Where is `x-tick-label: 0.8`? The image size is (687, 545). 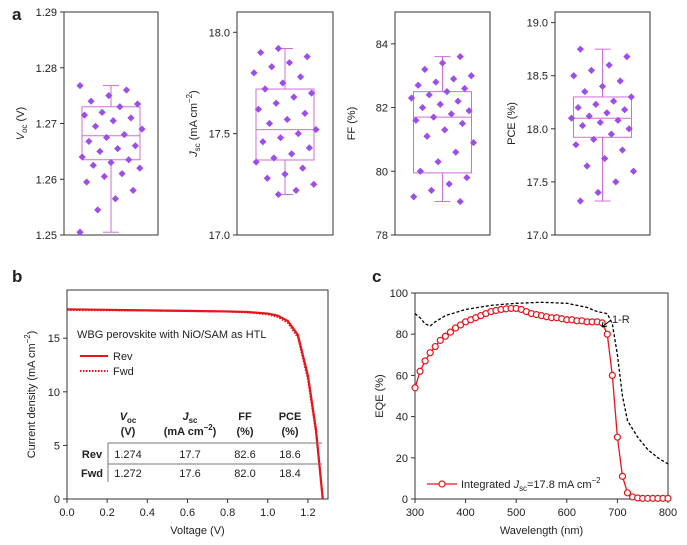 x-tick-label: 0.8 is located at coordinates (227, 513).